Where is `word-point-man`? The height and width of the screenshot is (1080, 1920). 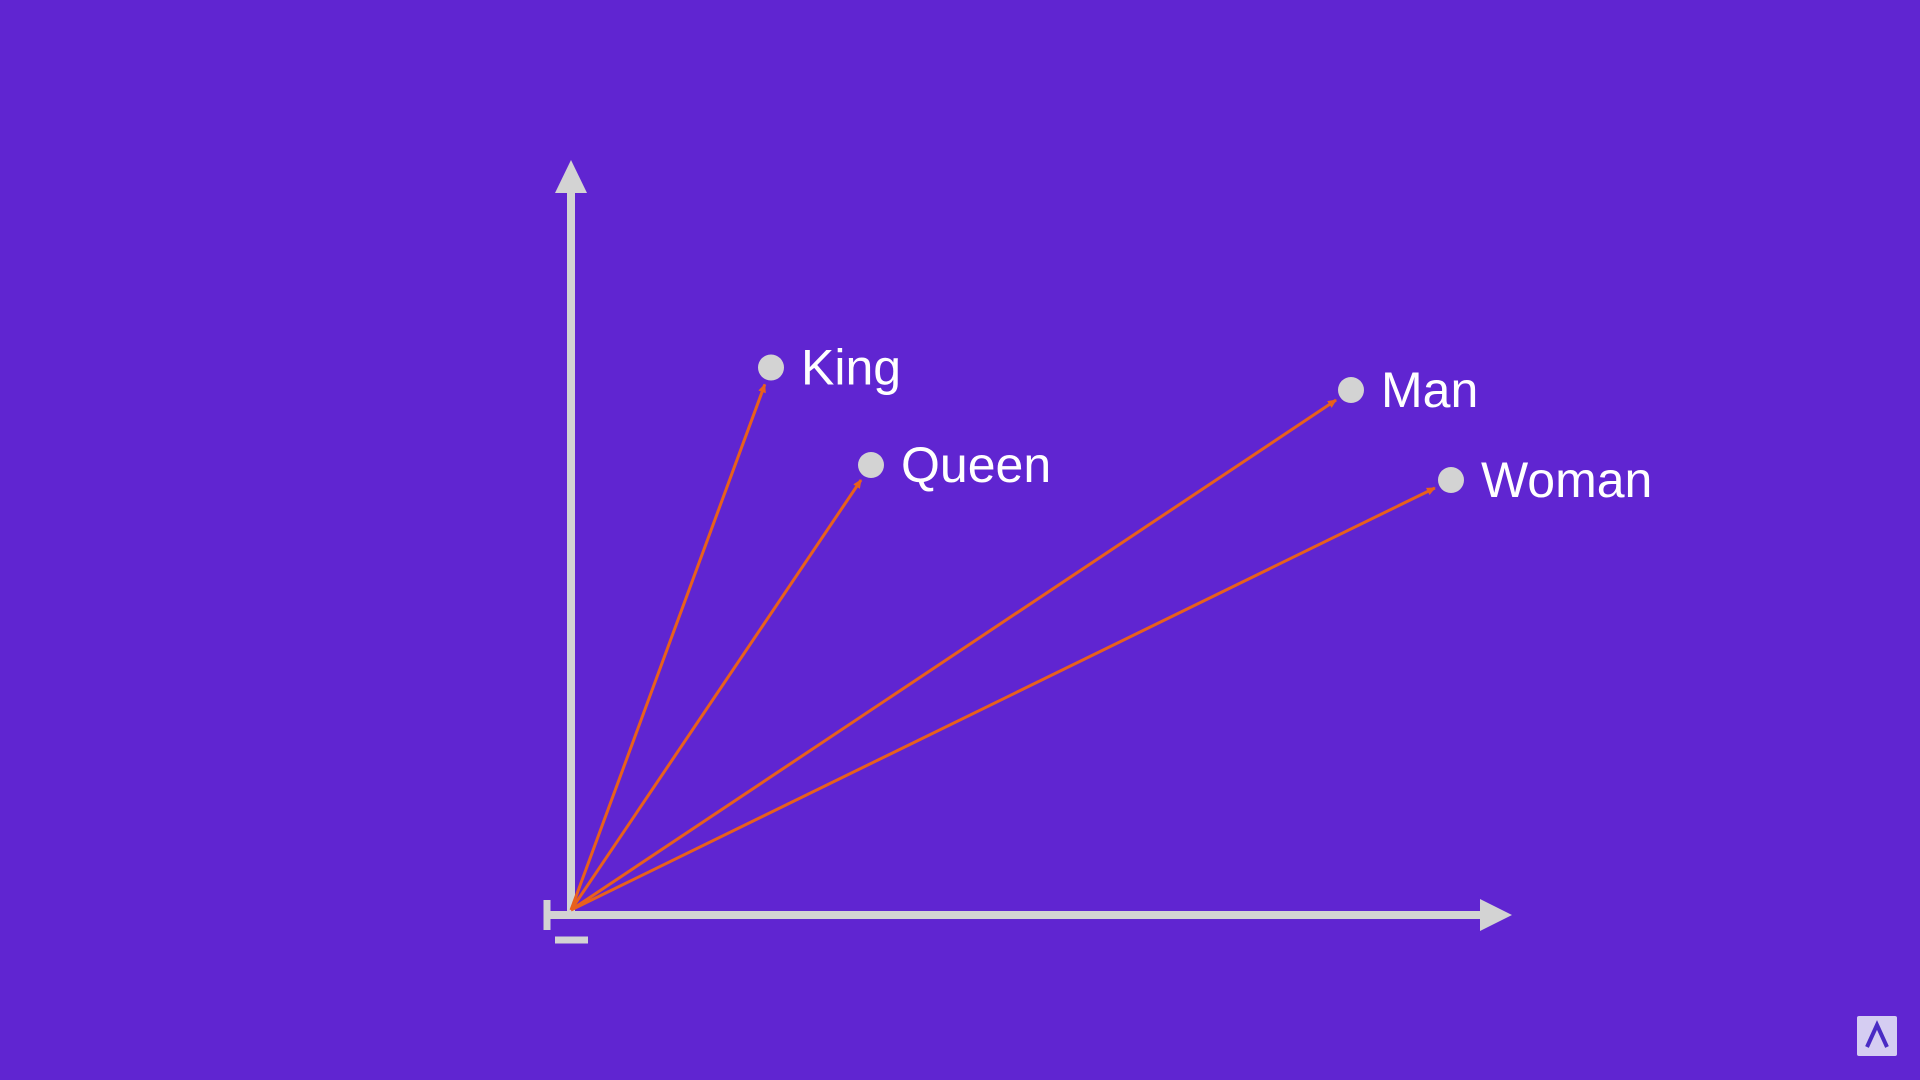
word-point-man is located at coordinates (1351, 390).